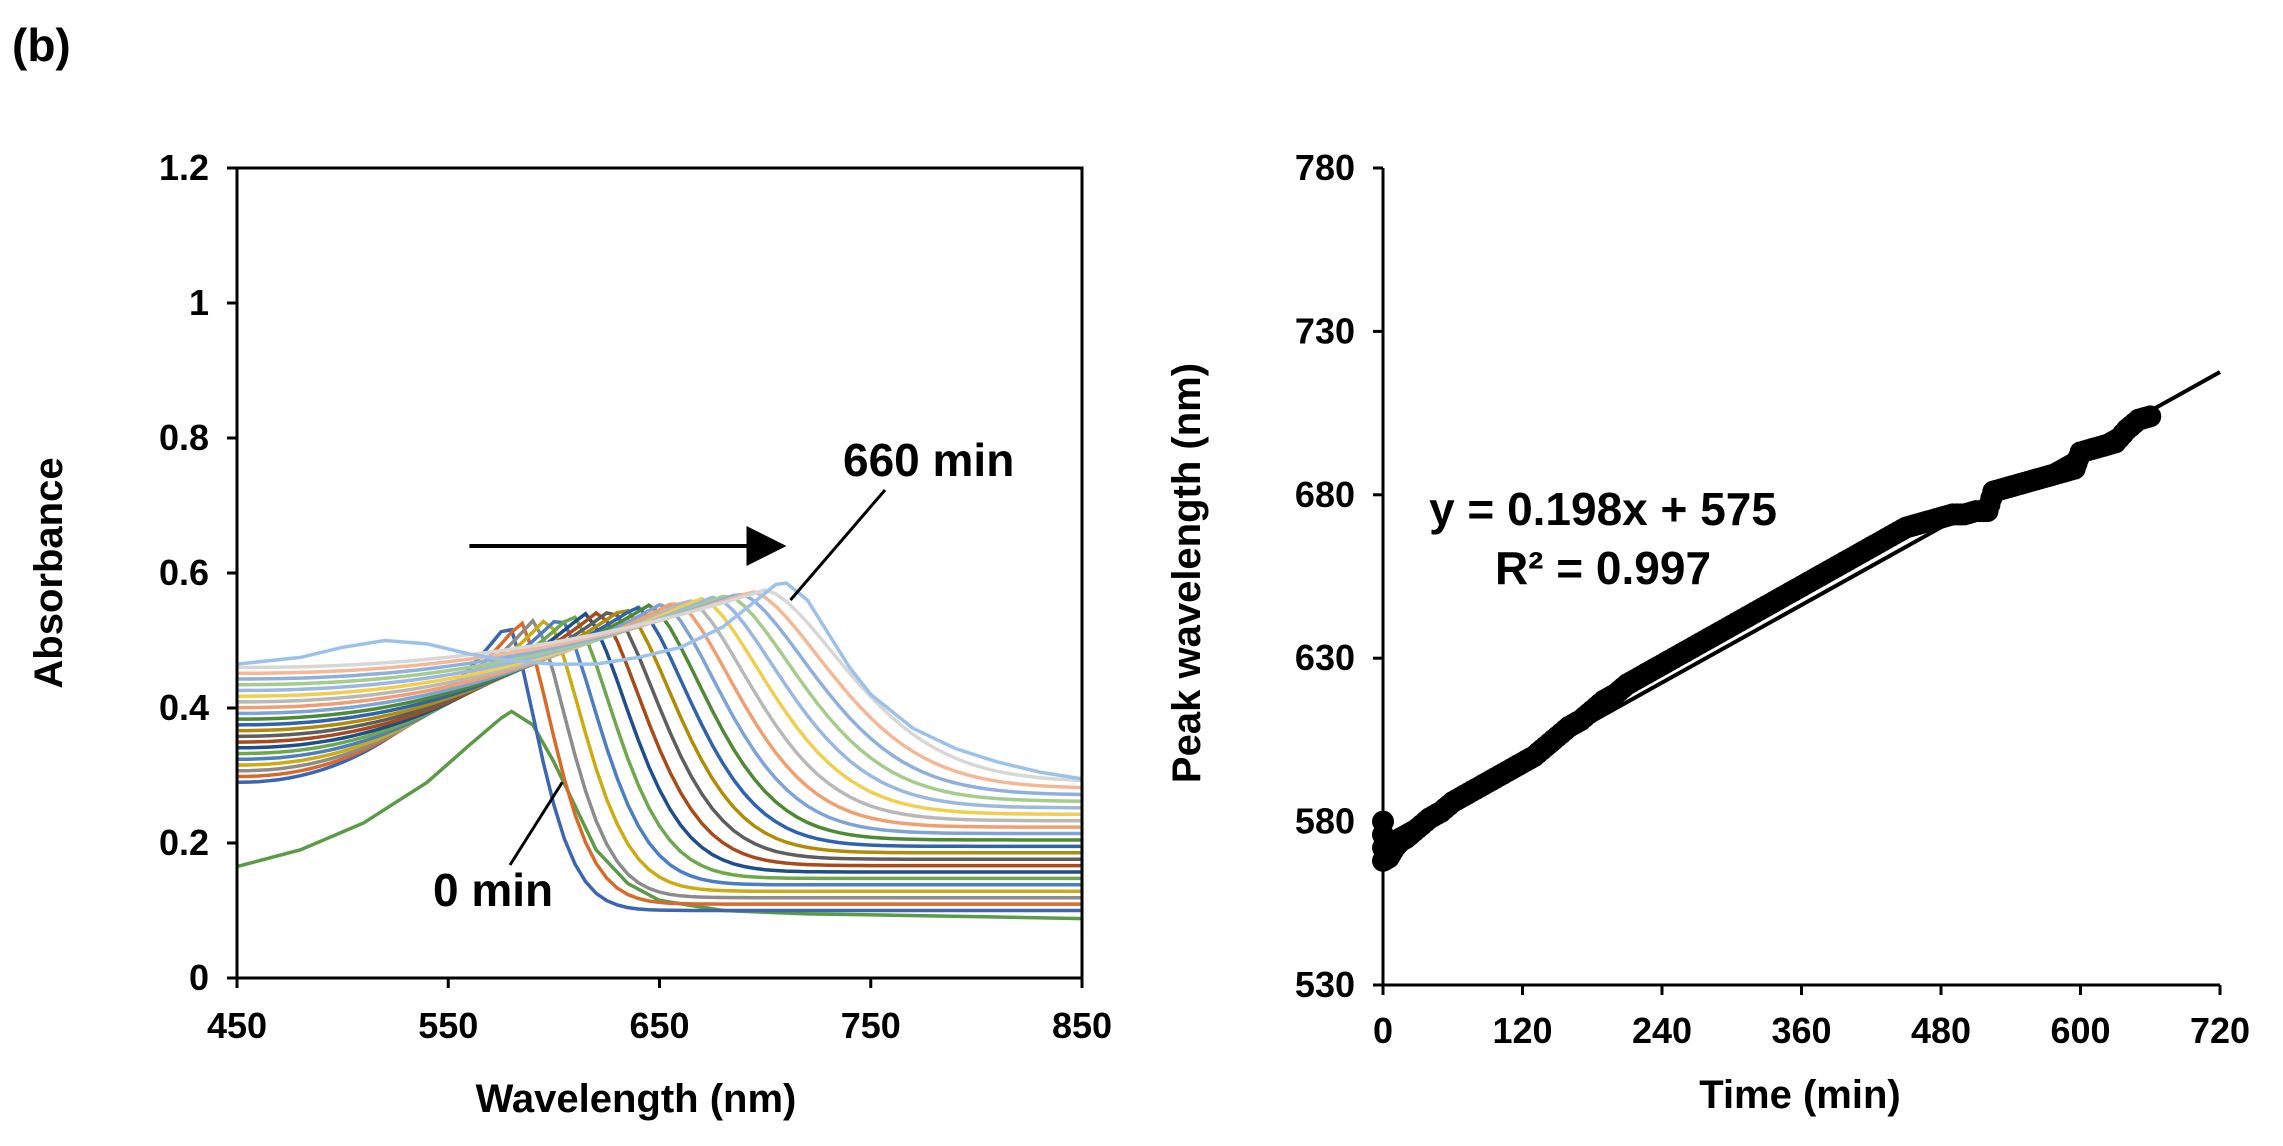 This screenshot has height=1146, width=2283. I want to click on right-y-axis-title: Peak wavelength (nm), so click(1187, 573).